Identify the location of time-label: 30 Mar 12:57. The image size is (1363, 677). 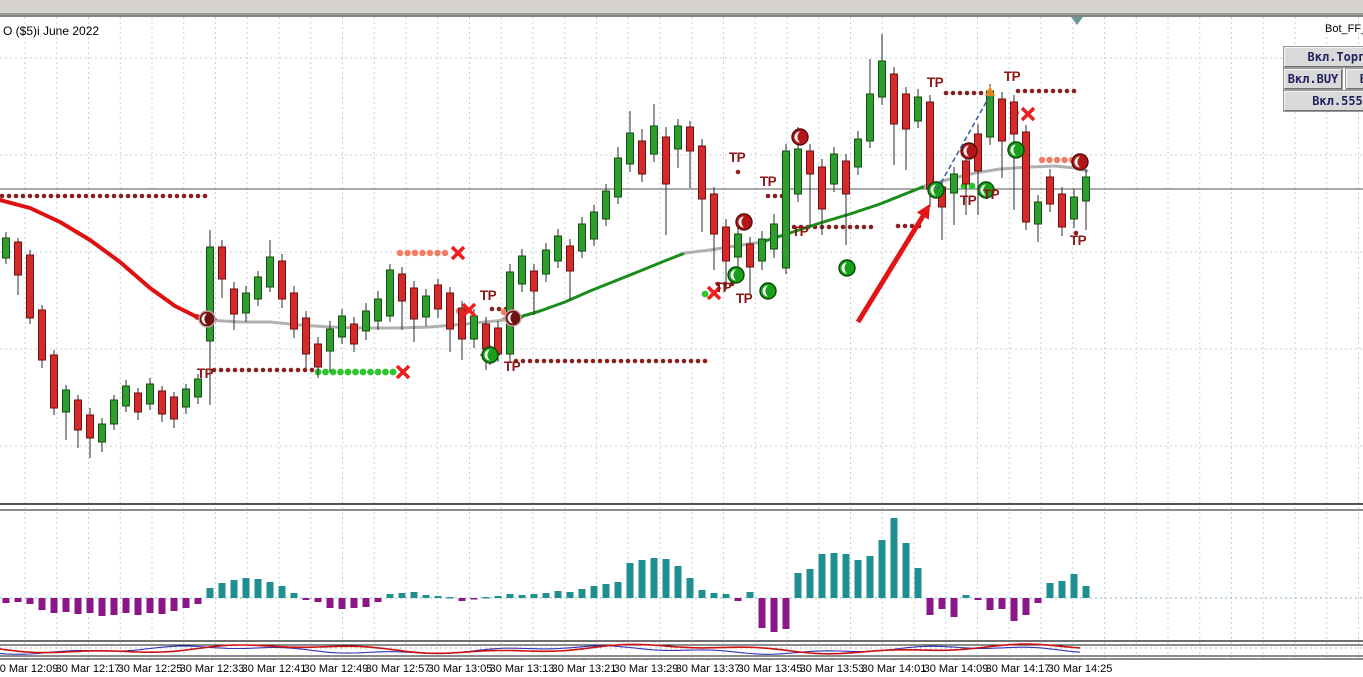
(398, 669).